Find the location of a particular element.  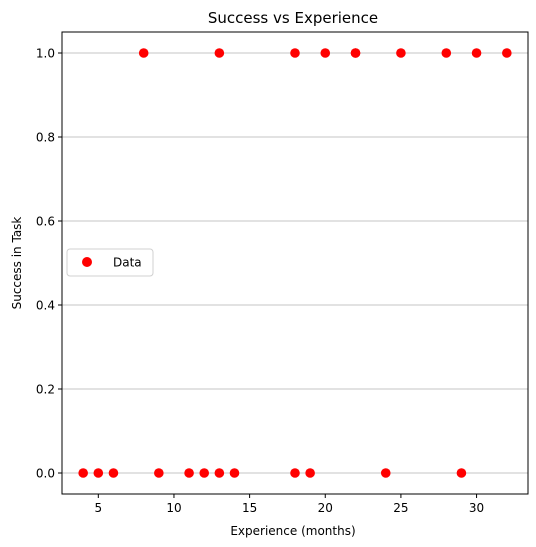

legend: Data is located at coordinates (110, 262).